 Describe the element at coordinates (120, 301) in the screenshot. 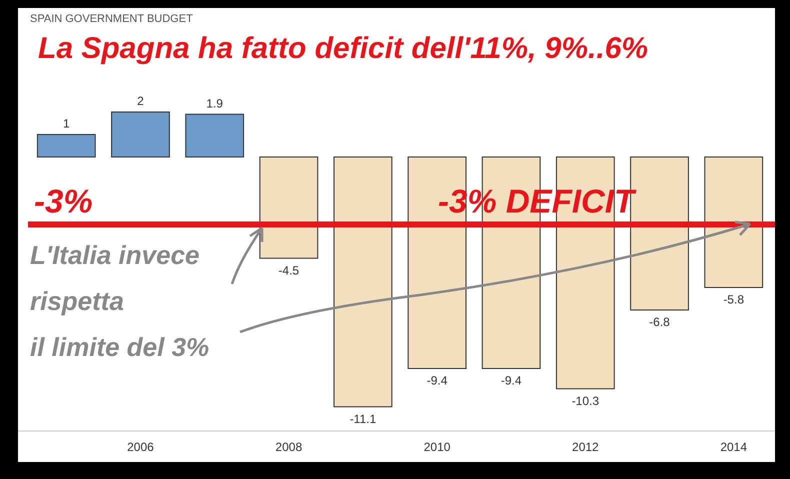

I see `annotation: L'Italia invece rispetta il limite del 3%` at that location.